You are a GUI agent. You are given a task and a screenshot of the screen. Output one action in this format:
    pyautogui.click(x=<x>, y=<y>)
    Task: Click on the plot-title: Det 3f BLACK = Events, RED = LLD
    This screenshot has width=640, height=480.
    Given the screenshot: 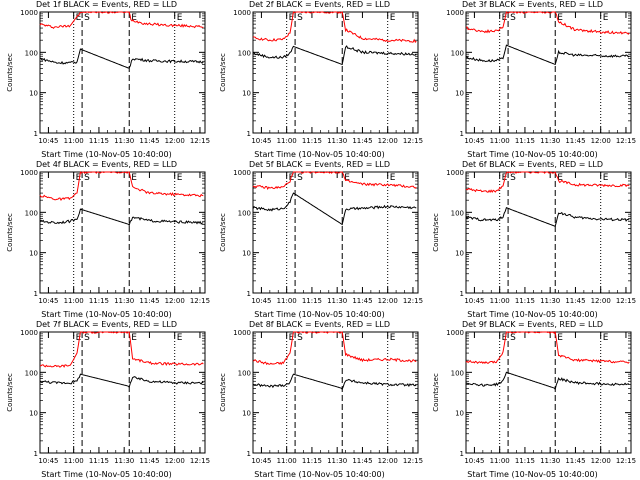 What is the action you would take?
    pyautogui.click(x=532, y=4)
    